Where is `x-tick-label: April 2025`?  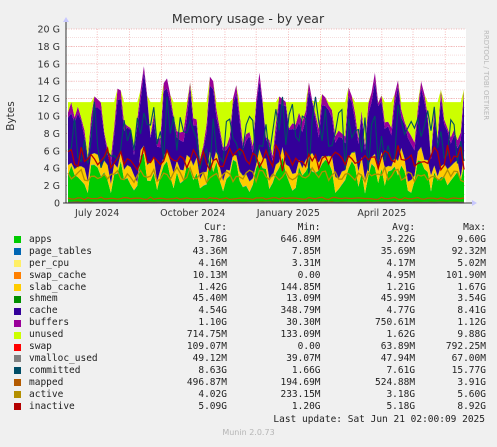 x-tick-label: April 2025 is located at coordinates (381, 213).